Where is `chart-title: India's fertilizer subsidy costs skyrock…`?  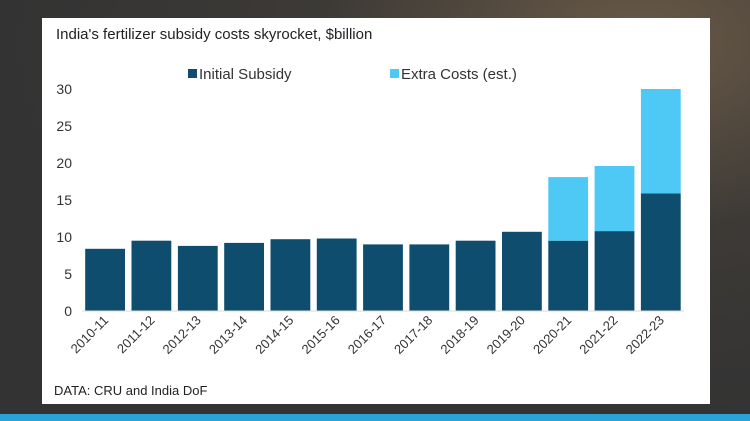
chart-title: India's fertilizer subsidy costs skyrock… is located at coordinates (214, 34).